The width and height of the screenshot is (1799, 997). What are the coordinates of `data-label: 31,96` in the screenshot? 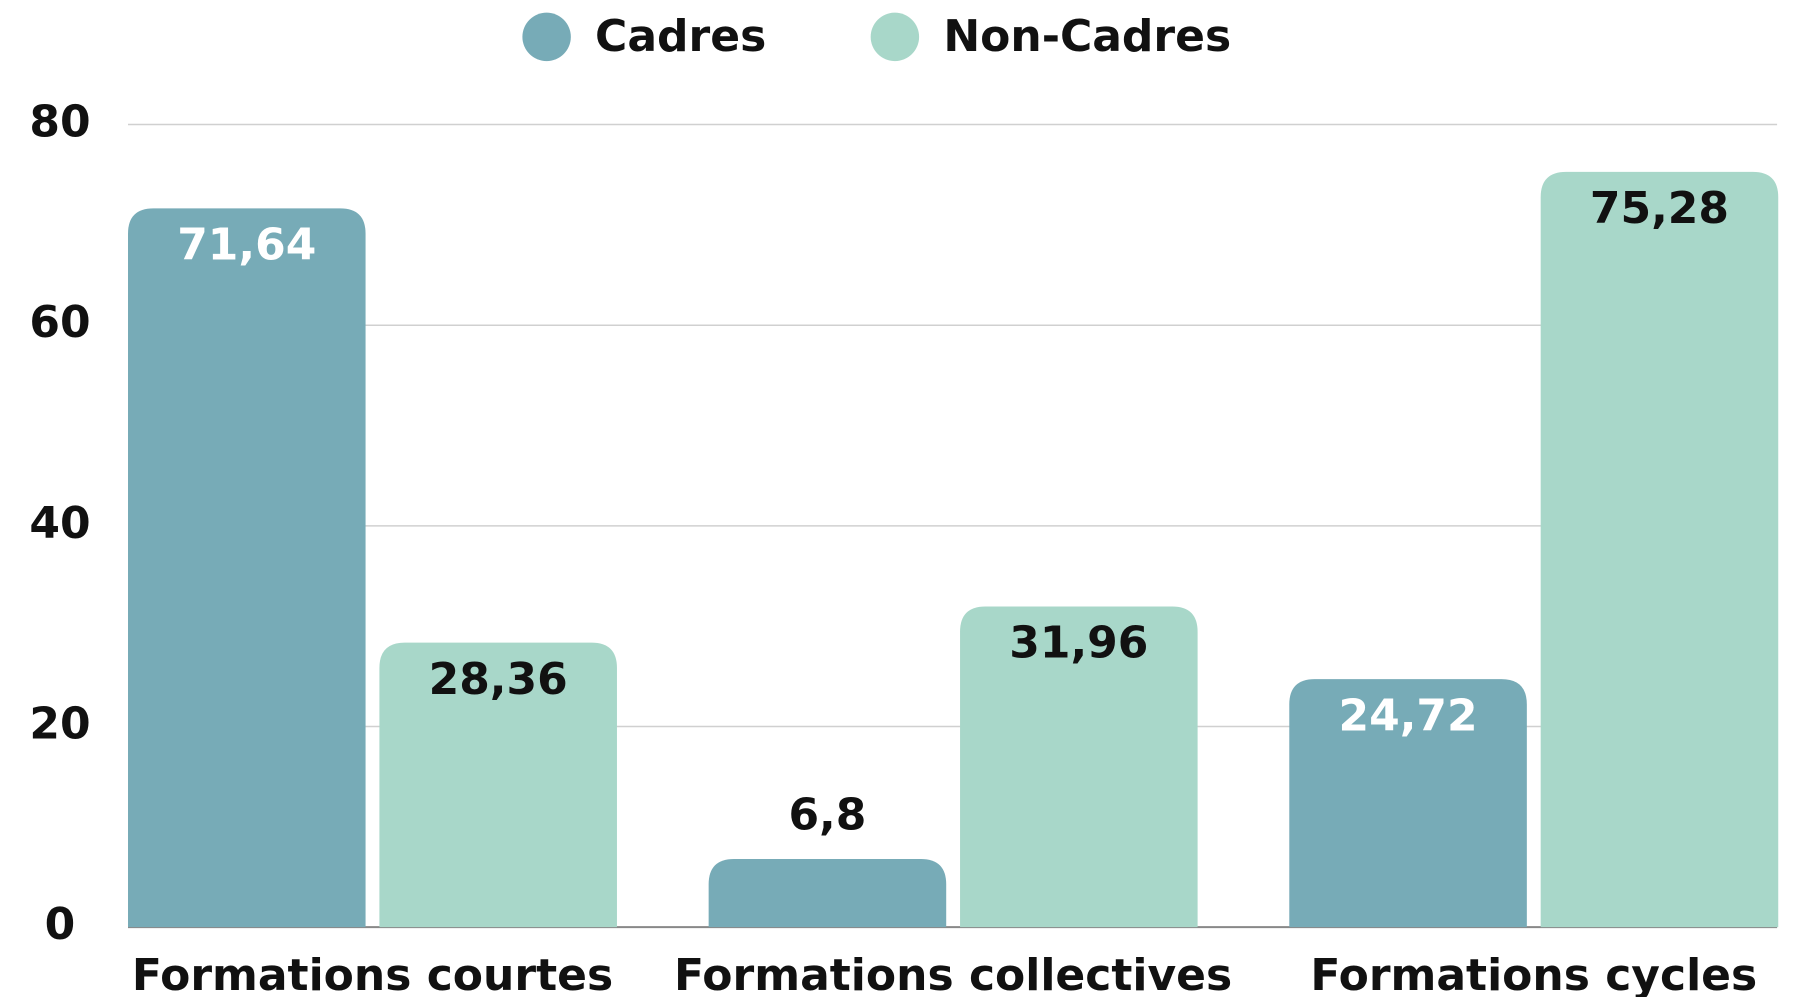 It's located at (1078, 643).